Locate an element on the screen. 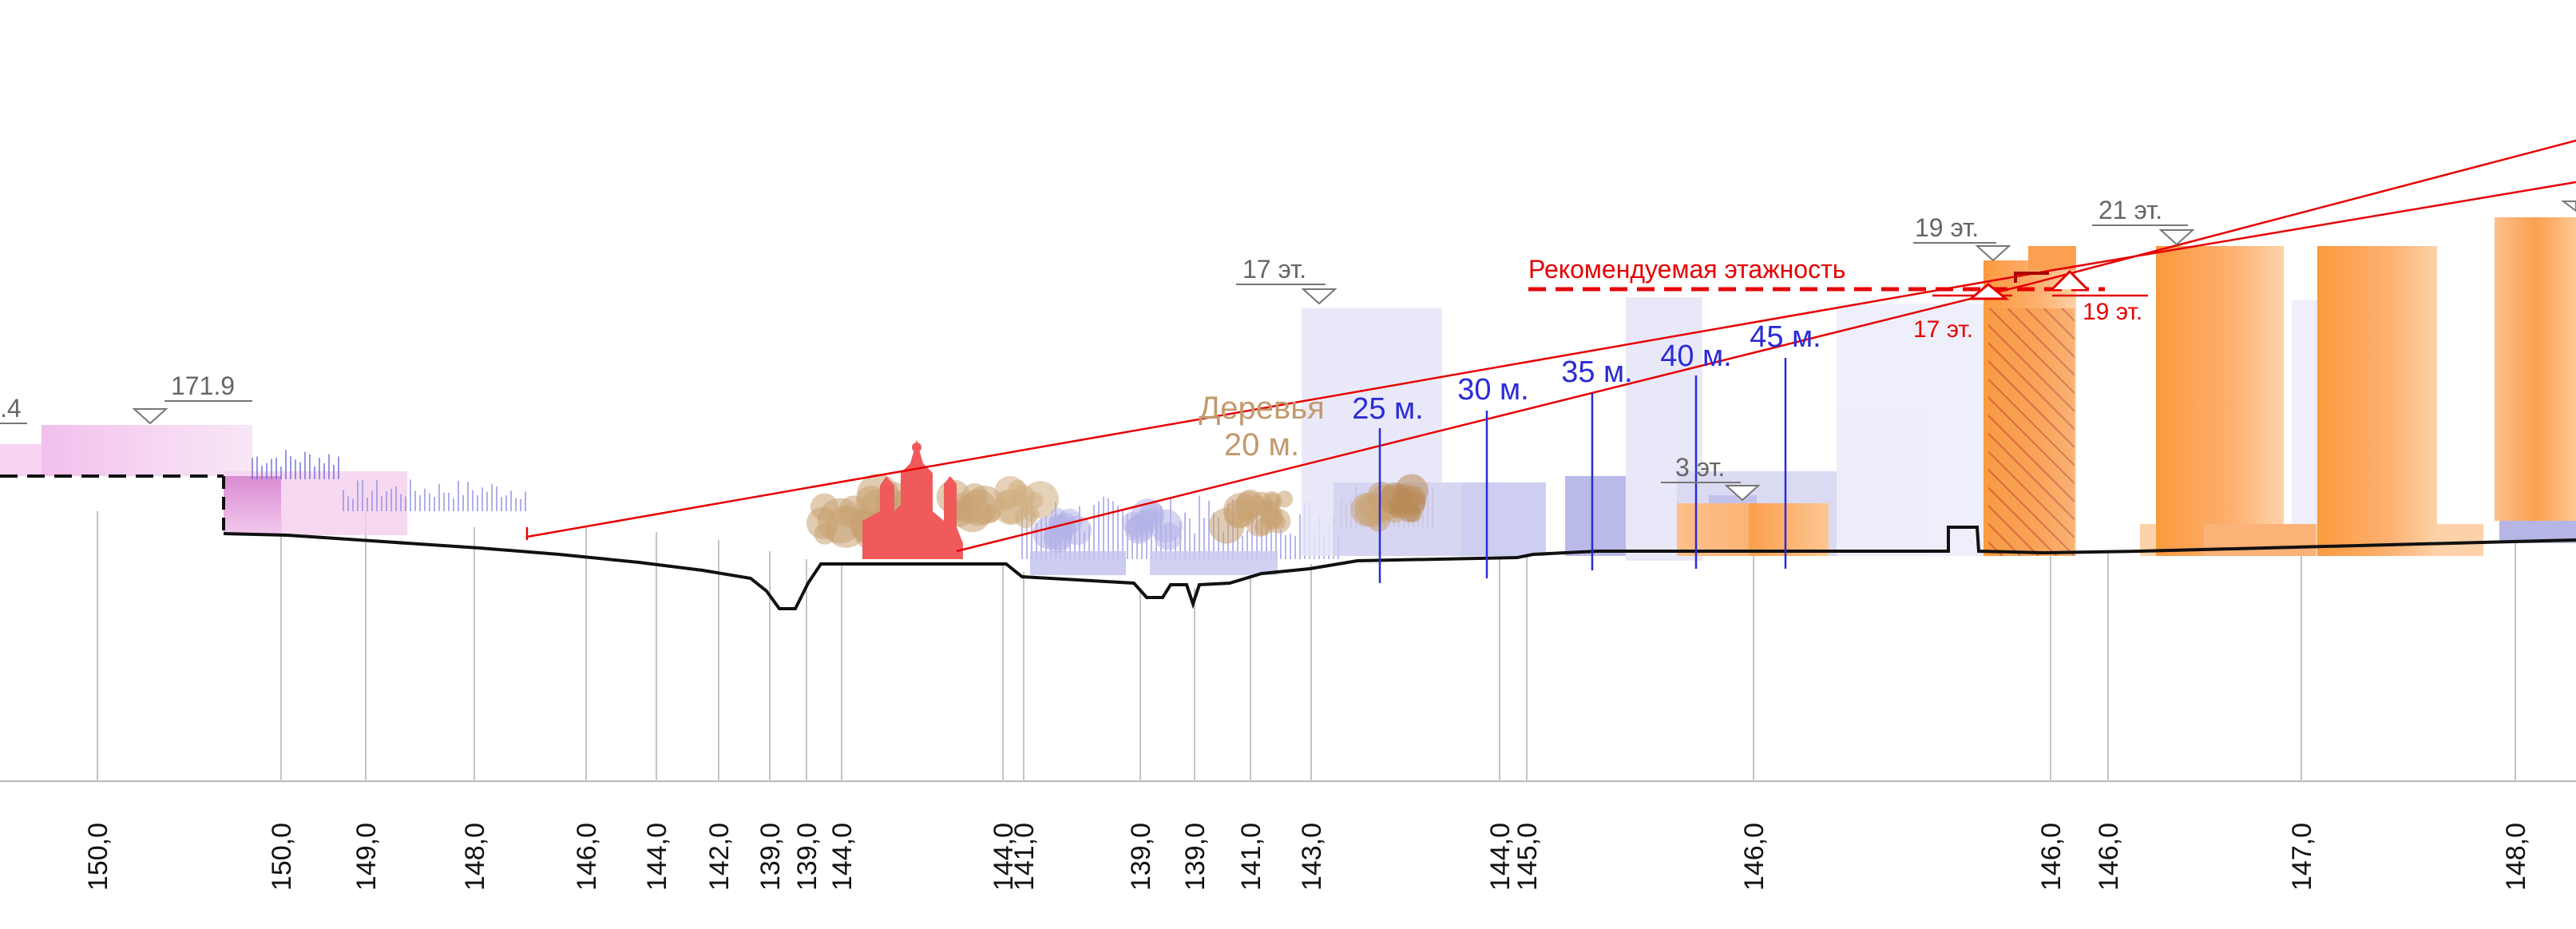  floor-label-17: 17 эт. is located at coordinates (1274, 269).